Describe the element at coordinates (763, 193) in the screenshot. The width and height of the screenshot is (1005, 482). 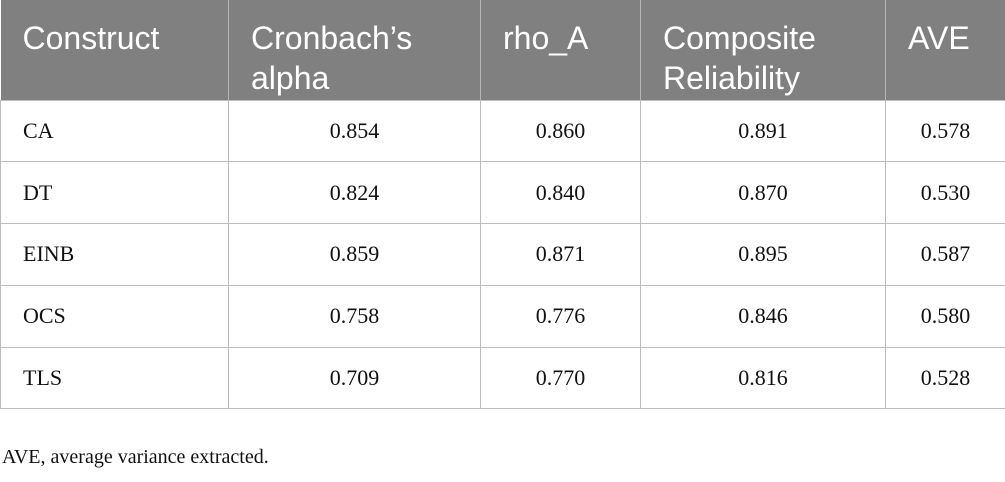
I see `cell: 0.870` at that location.